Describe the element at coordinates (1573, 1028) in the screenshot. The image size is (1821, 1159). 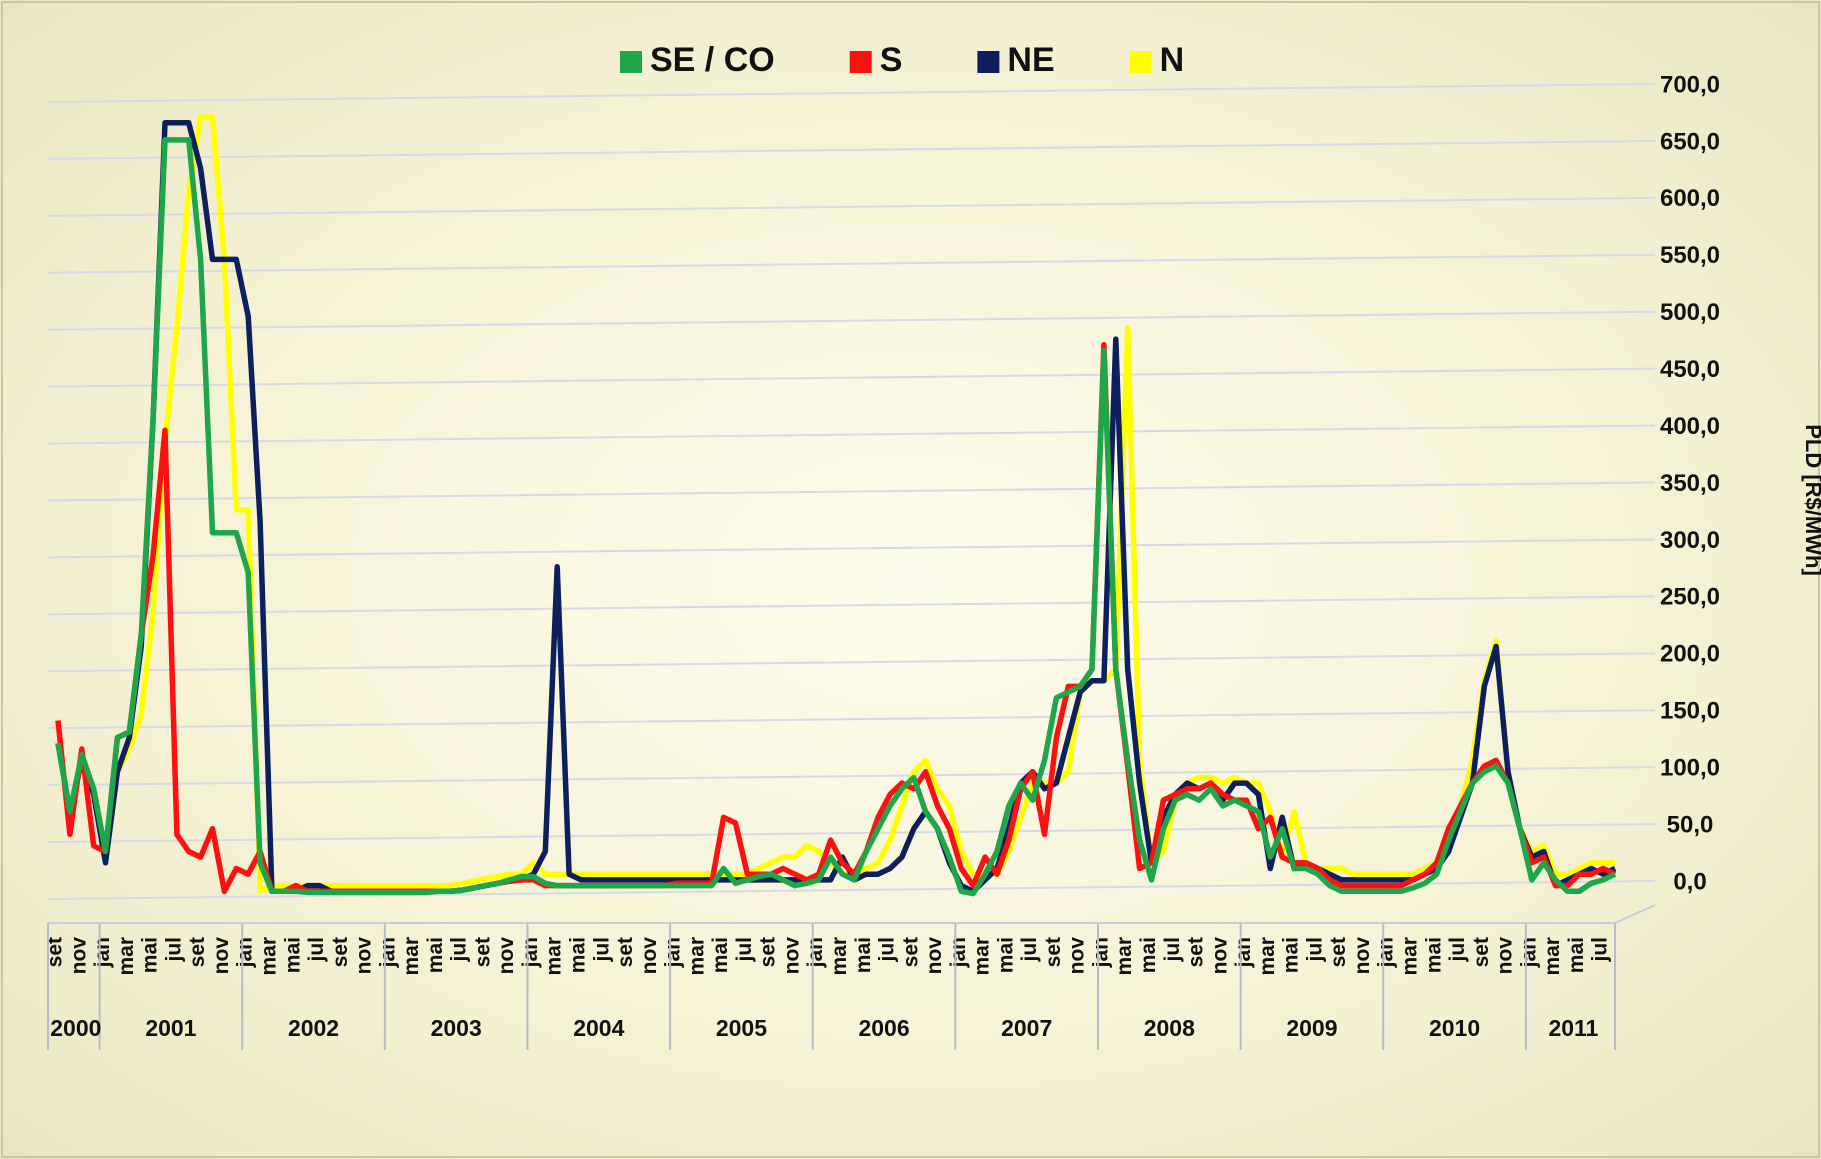
I see `year-label: 2011` at that location.